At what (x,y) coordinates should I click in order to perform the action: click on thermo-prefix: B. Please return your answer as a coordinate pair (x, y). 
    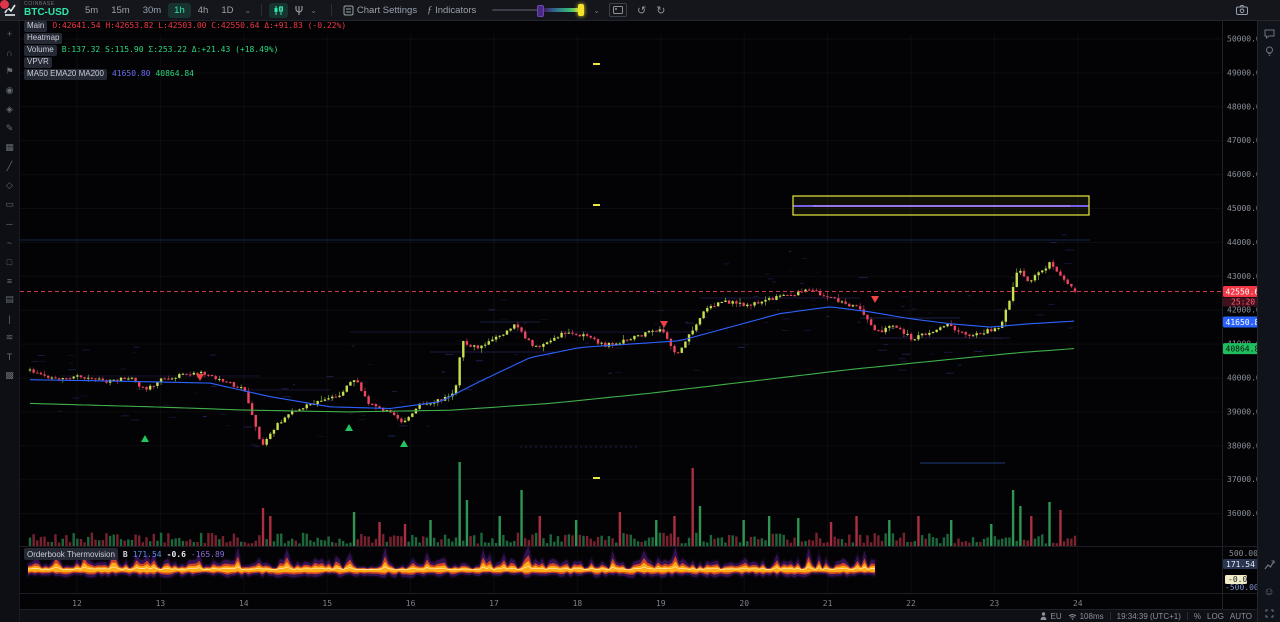
    Looking at the image, I should click on (125, 554).